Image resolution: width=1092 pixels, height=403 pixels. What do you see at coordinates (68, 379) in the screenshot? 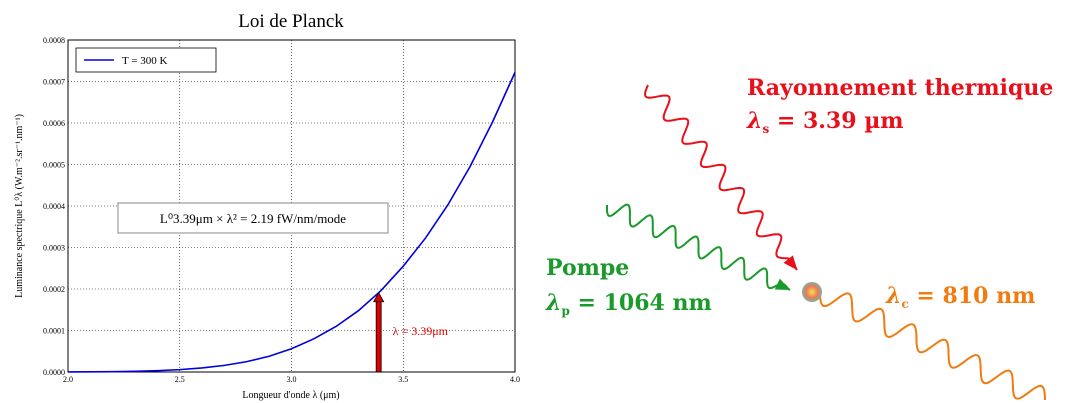
I see `x-tick-label: 2.0` at bounding box center [68, 379].